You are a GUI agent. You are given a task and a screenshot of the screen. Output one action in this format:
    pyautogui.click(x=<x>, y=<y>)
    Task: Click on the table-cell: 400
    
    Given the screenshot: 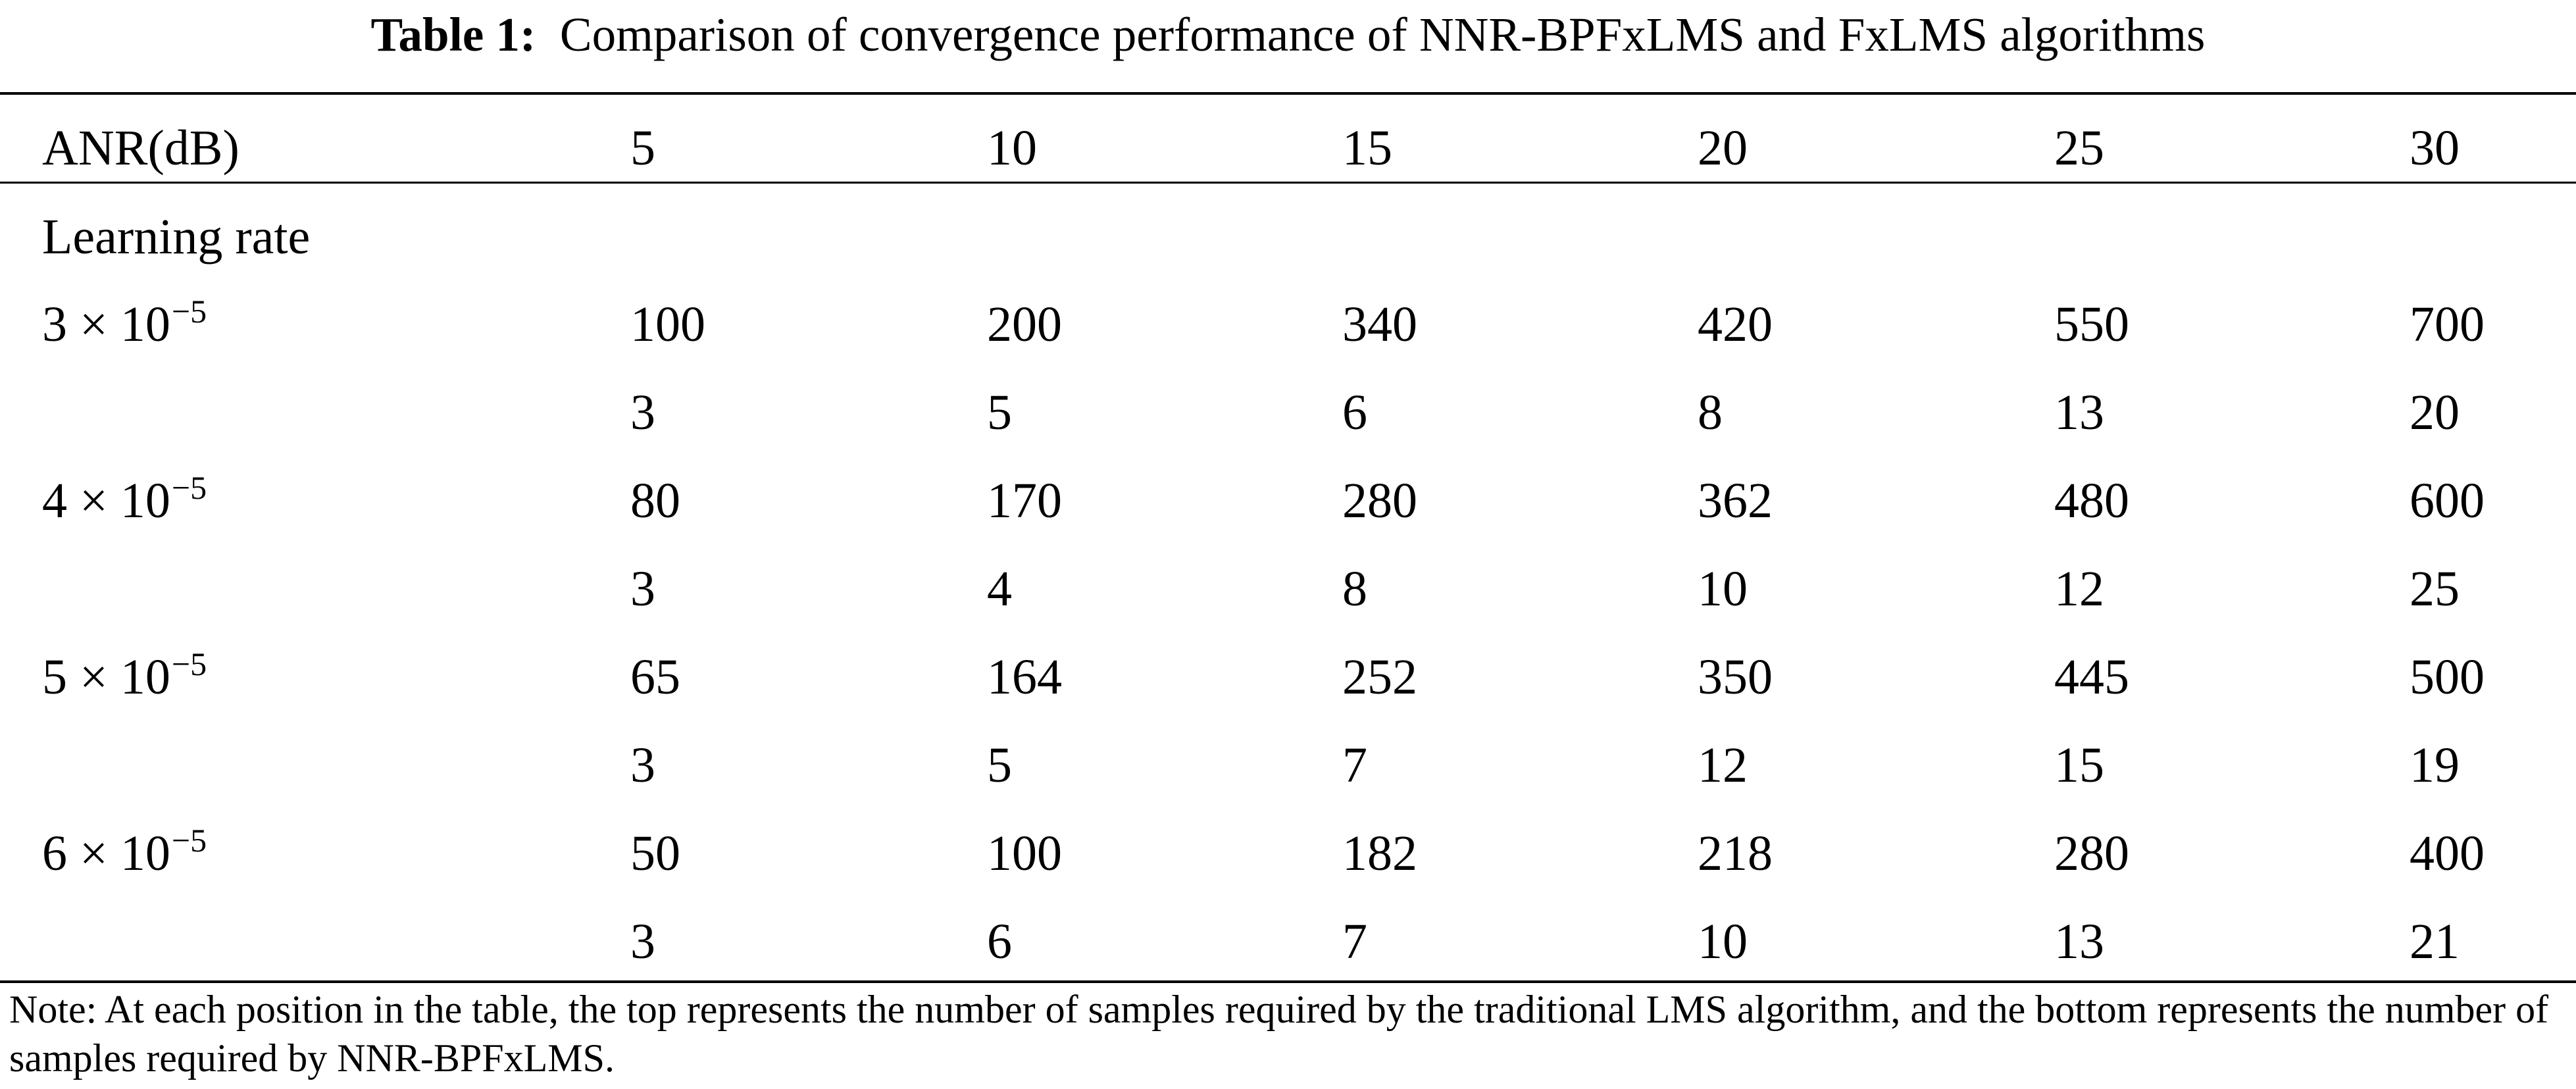 What is the action you would take?
    pyautogui.click(x=2447, y=853)
    